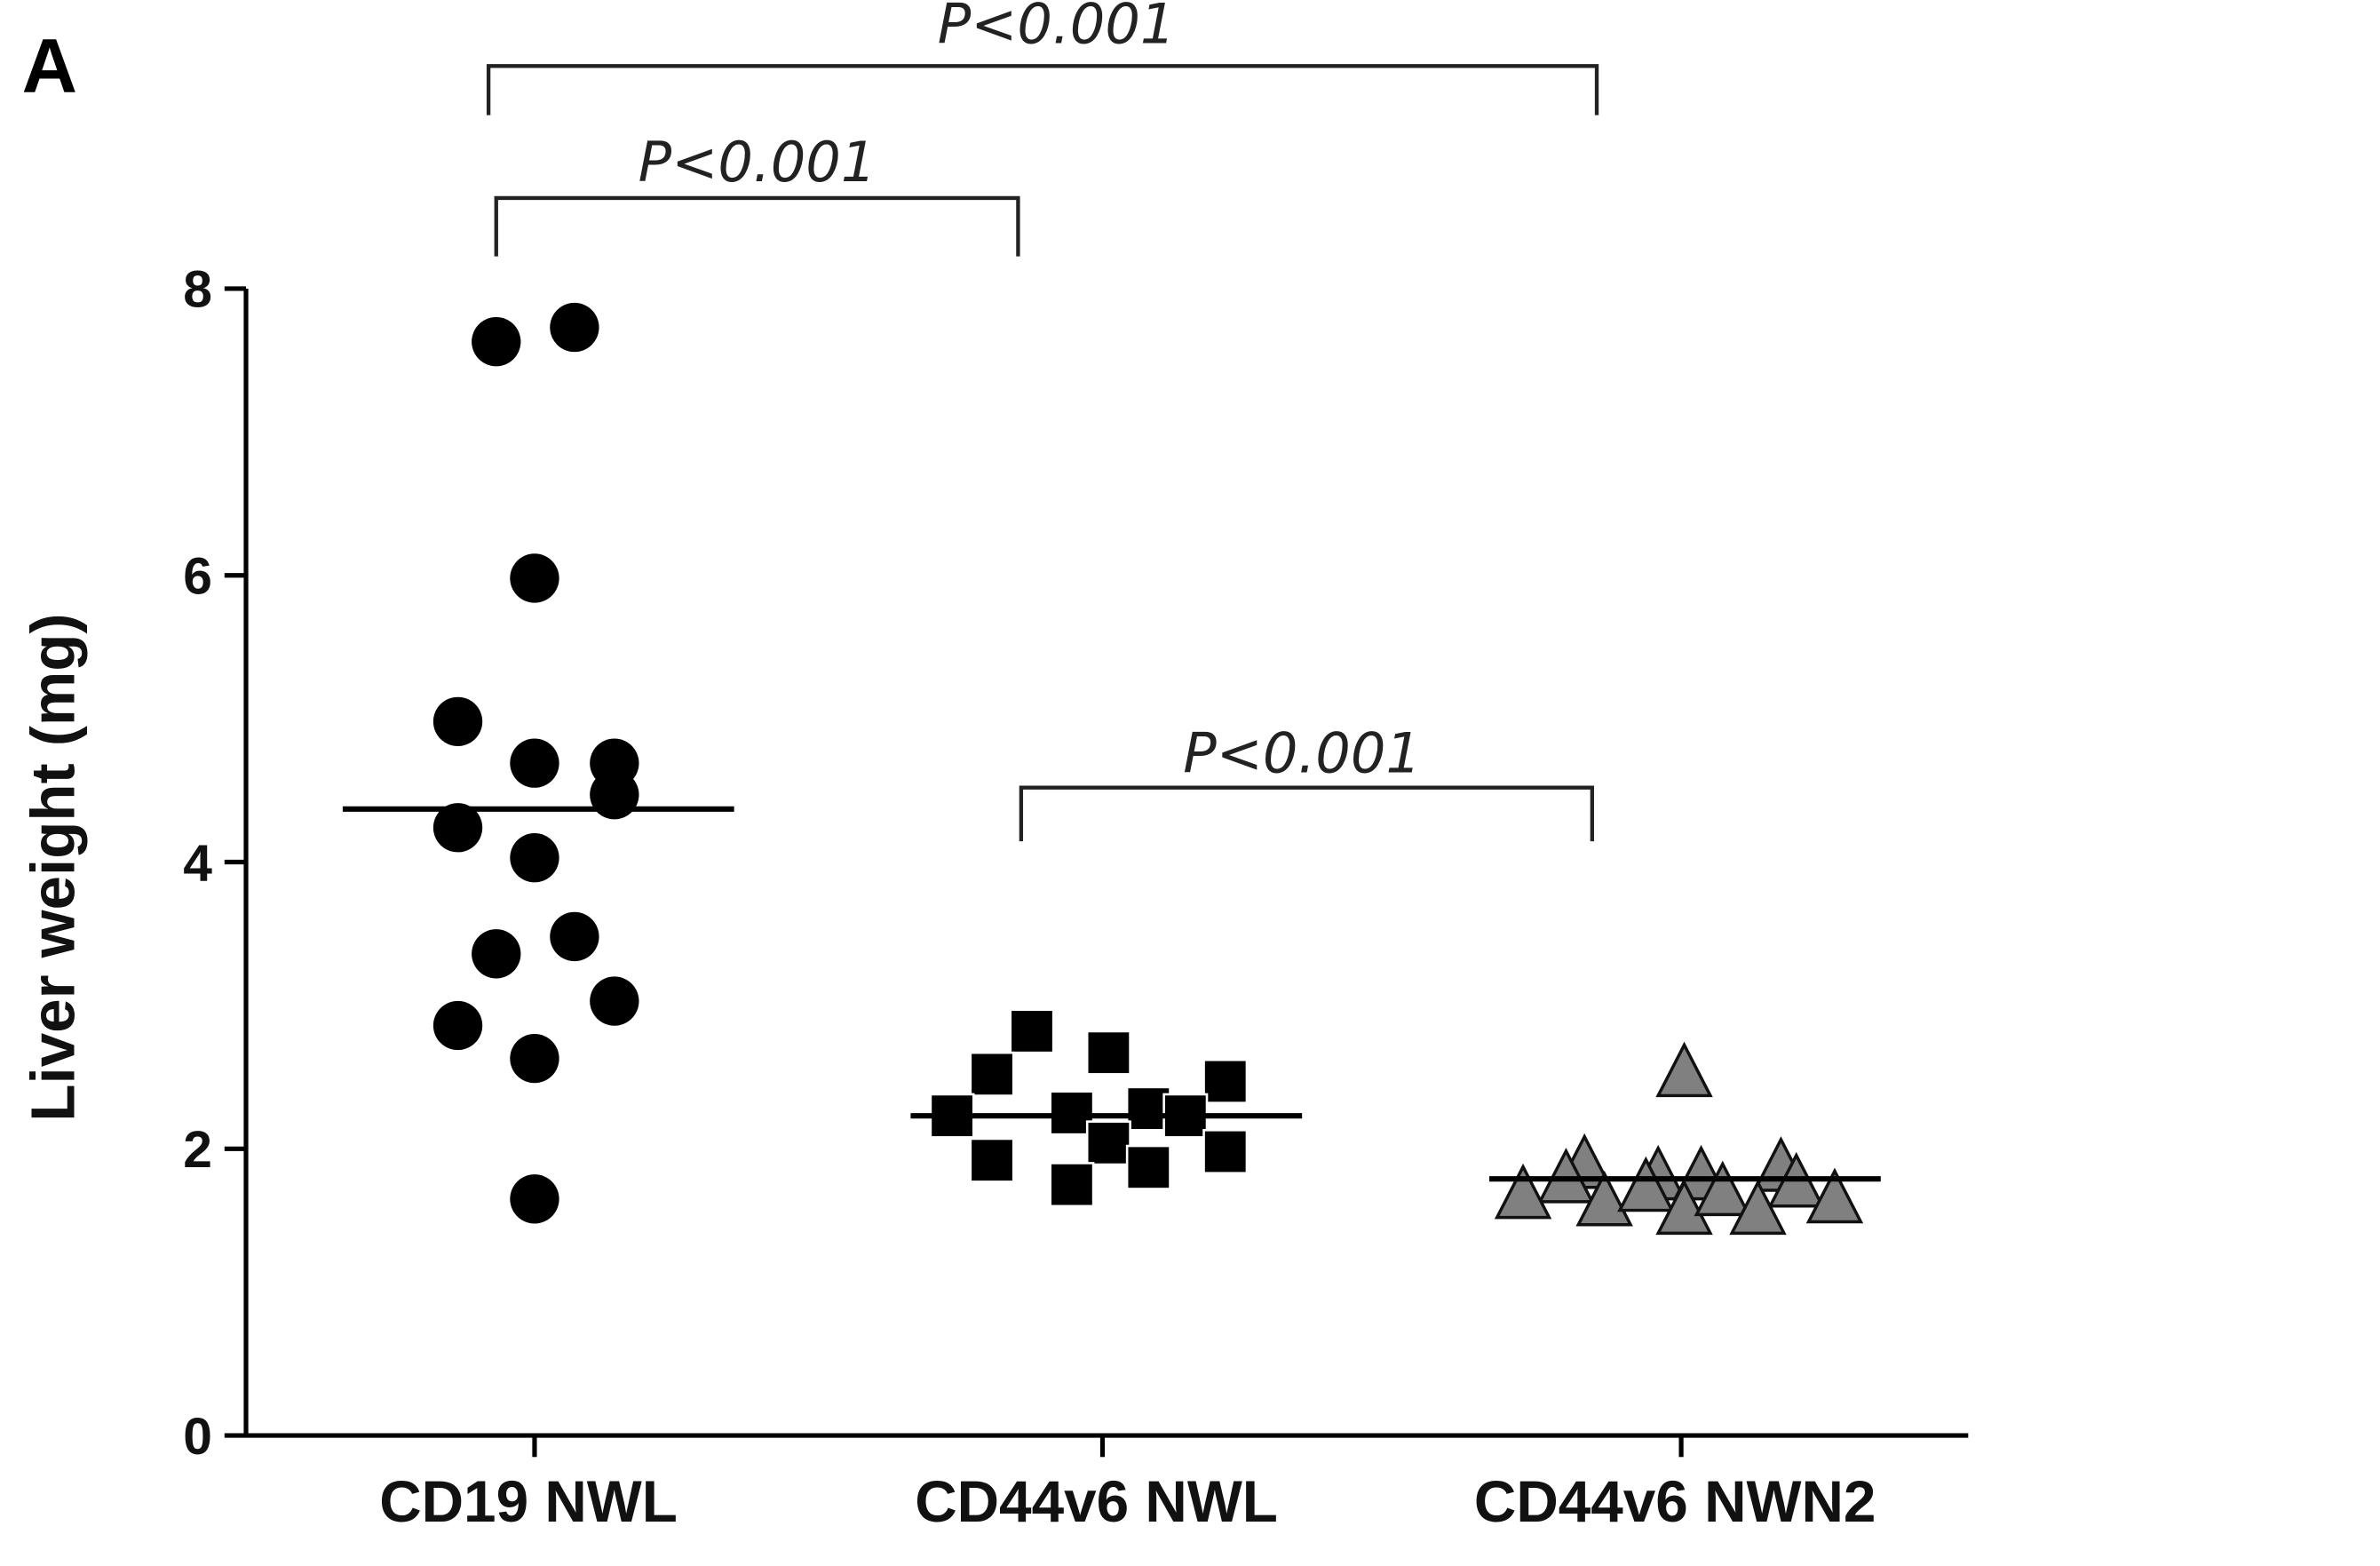  Describe the element at coordinates (52, 867) in the screenshot. I see `y-axis-label: Liver weight (mg)` at that location.